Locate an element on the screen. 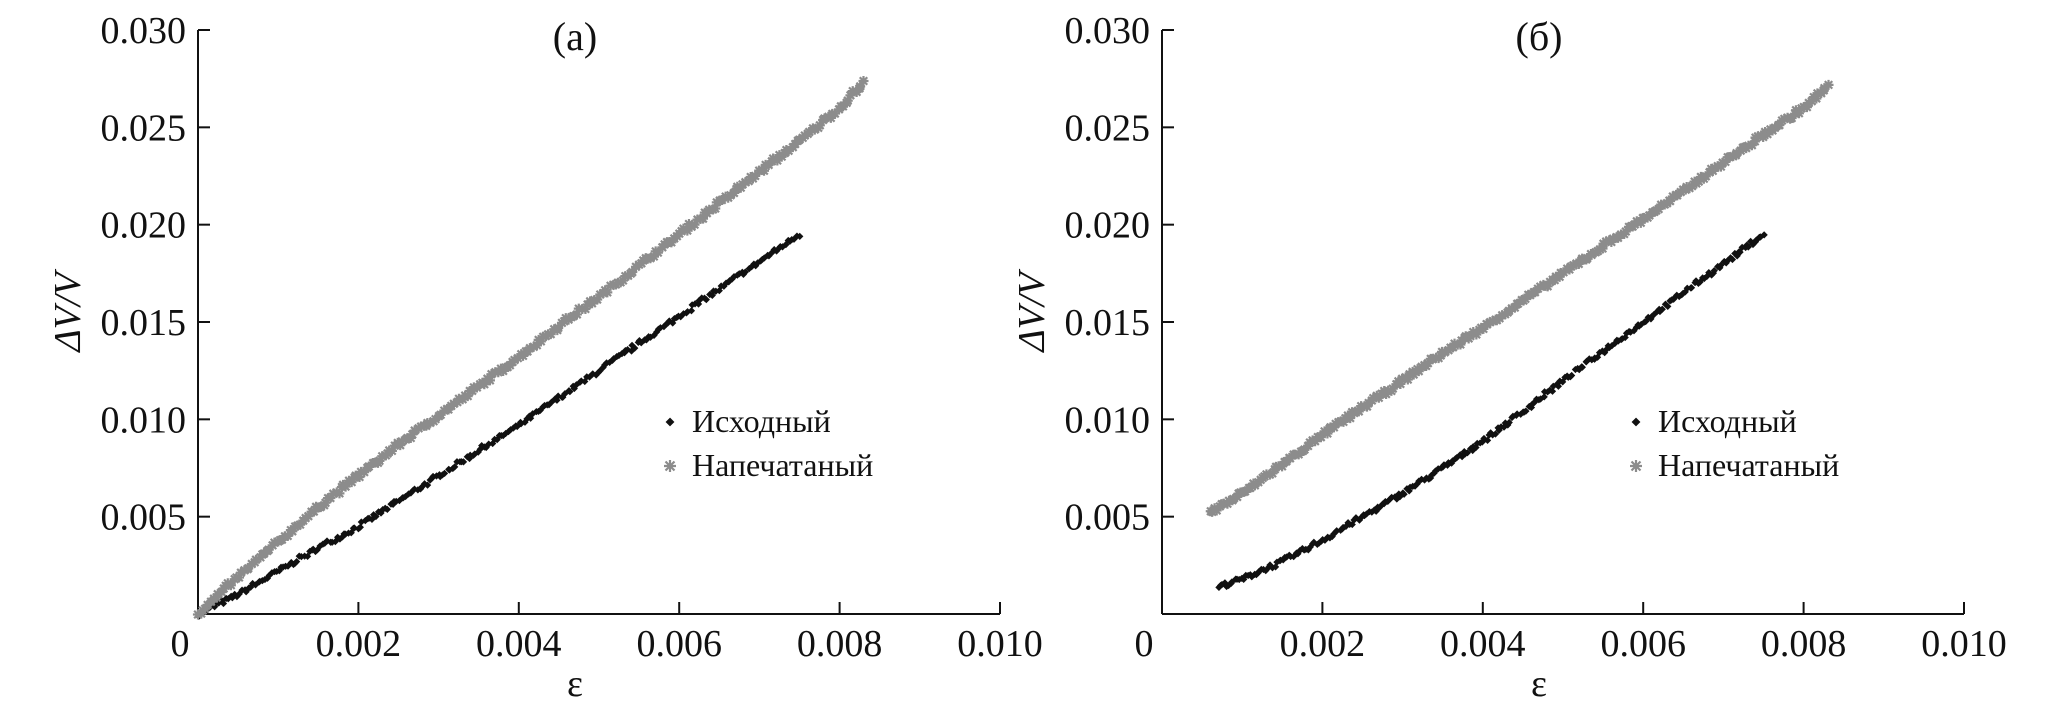 Image resolution: width=2061 pixels, height=726 pixels. x-tick-label: 0.008 is located at coordinates (840, 644).